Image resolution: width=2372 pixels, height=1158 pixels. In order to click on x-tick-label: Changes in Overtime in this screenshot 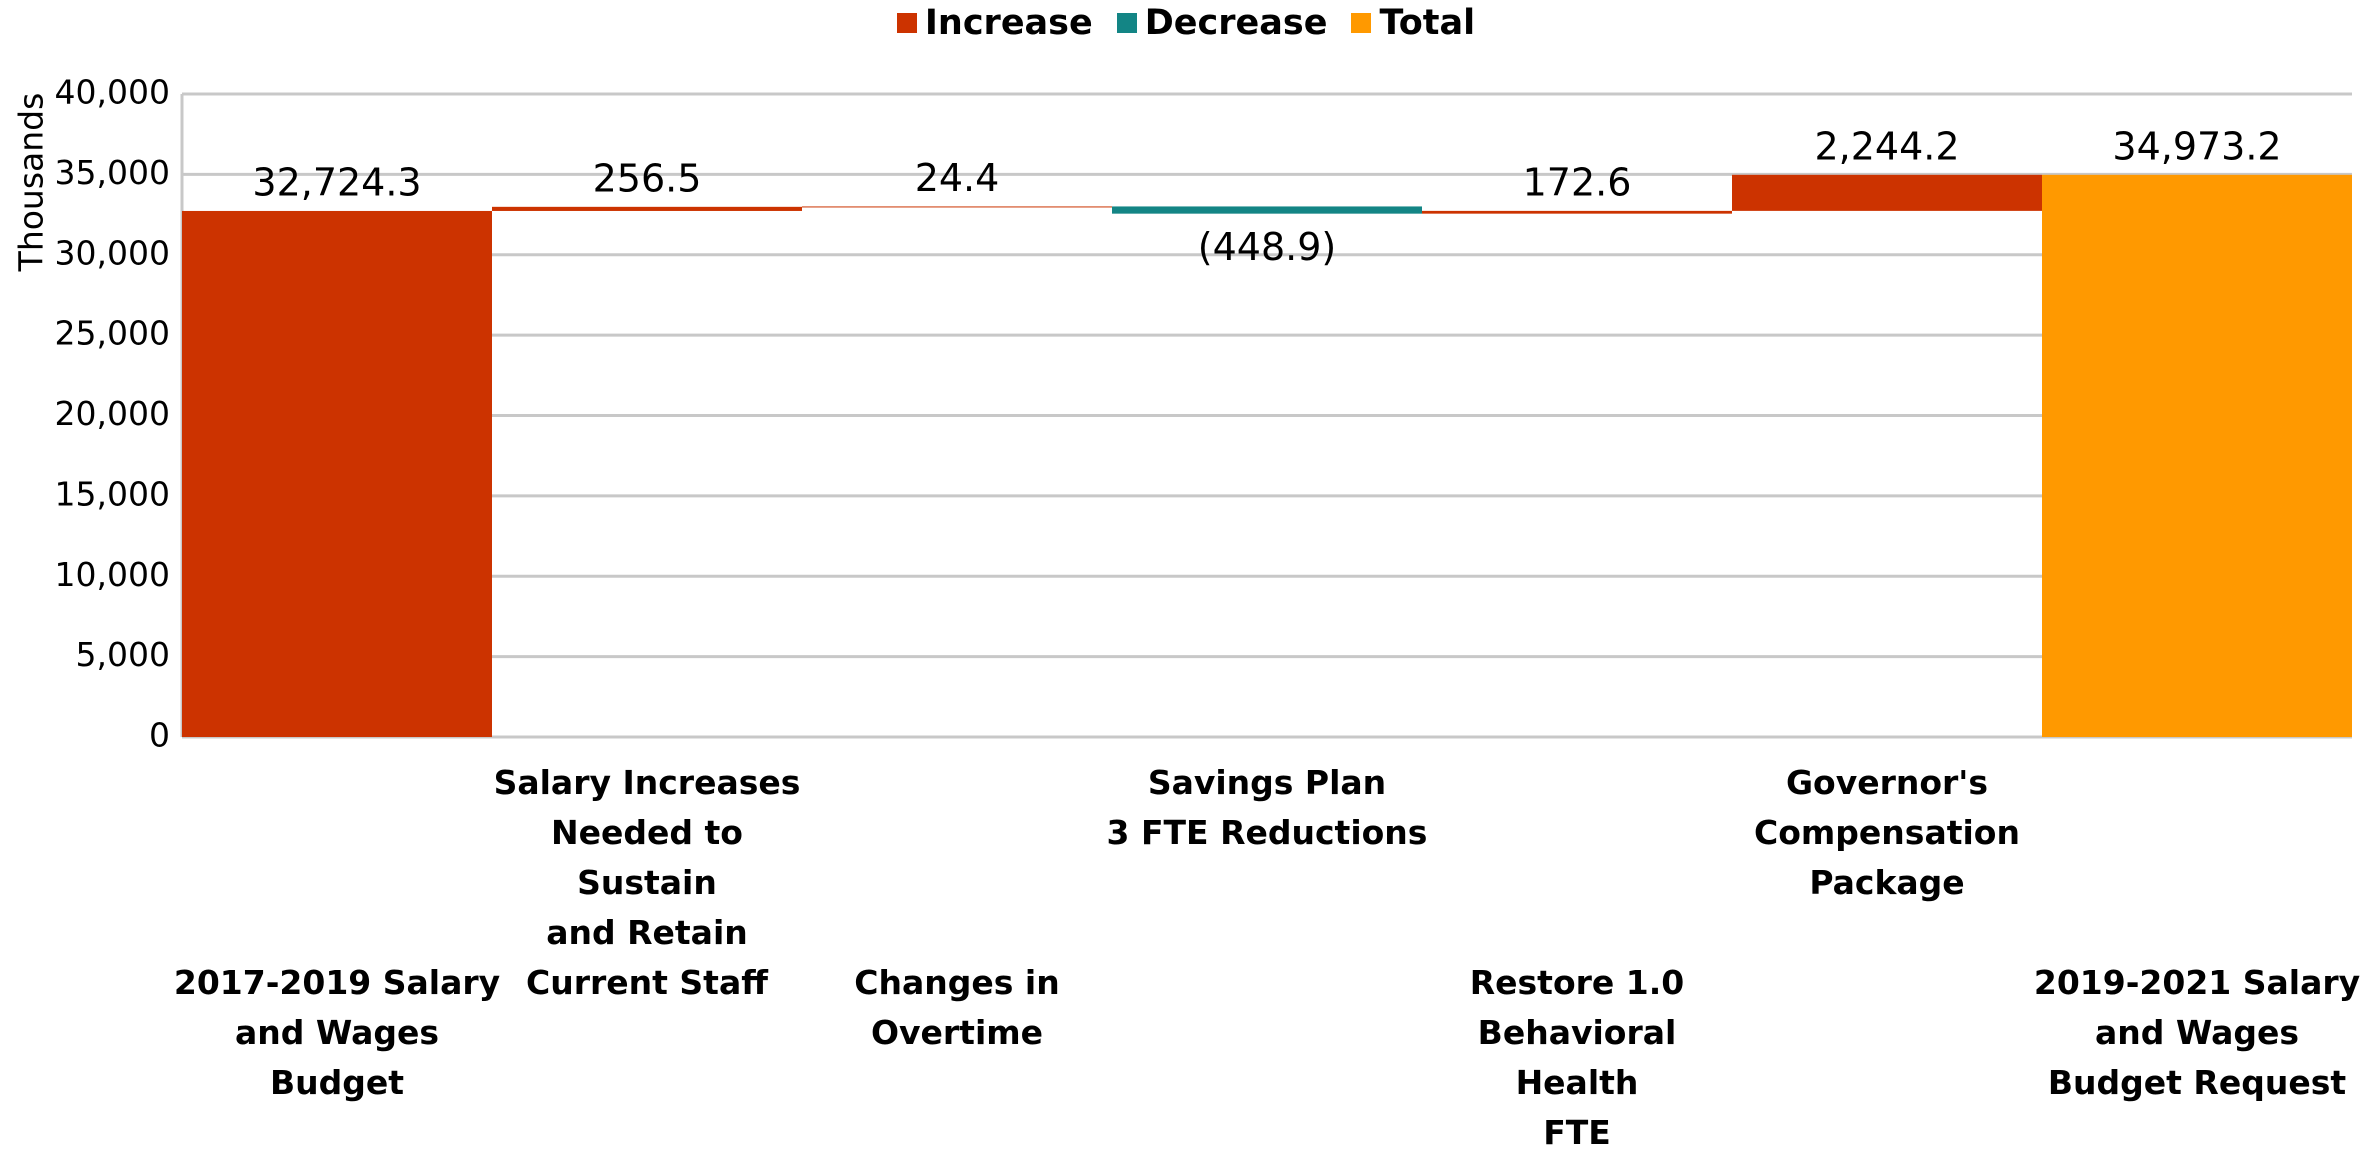, I will do `click(957, 1007)`.